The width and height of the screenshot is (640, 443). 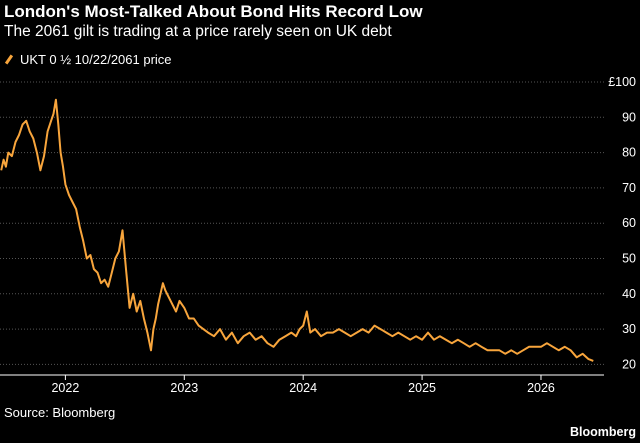 I want to click on x-tick-label: 2026, so click(x=541, y=388).